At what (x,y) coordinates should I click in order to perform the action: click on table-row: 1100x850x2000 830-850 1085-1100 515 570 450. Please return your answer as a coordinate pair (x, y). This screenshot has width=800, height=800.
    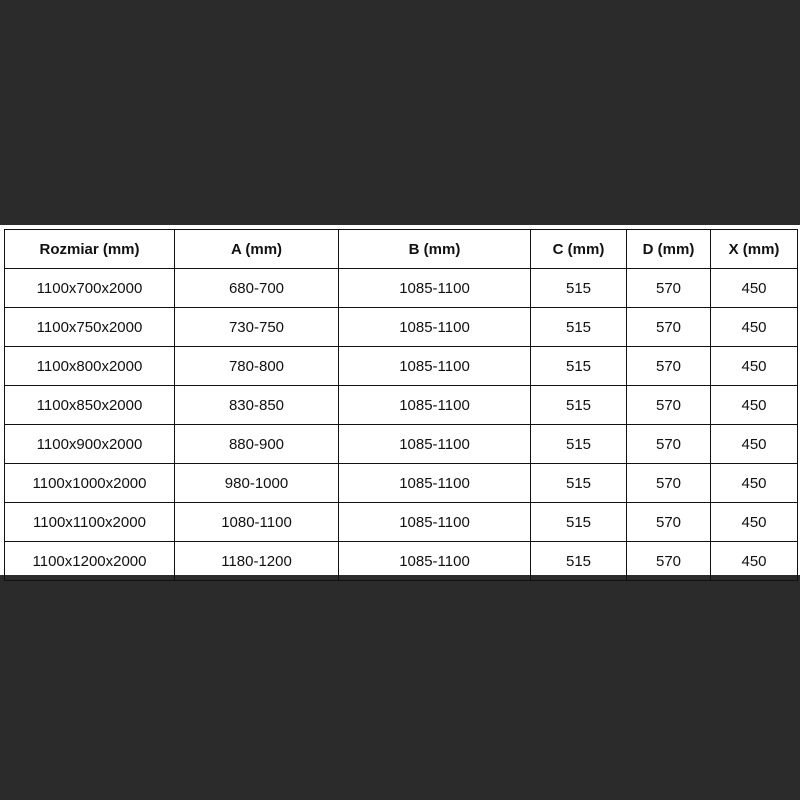
    Looking at the image, I should click on (401, 405).